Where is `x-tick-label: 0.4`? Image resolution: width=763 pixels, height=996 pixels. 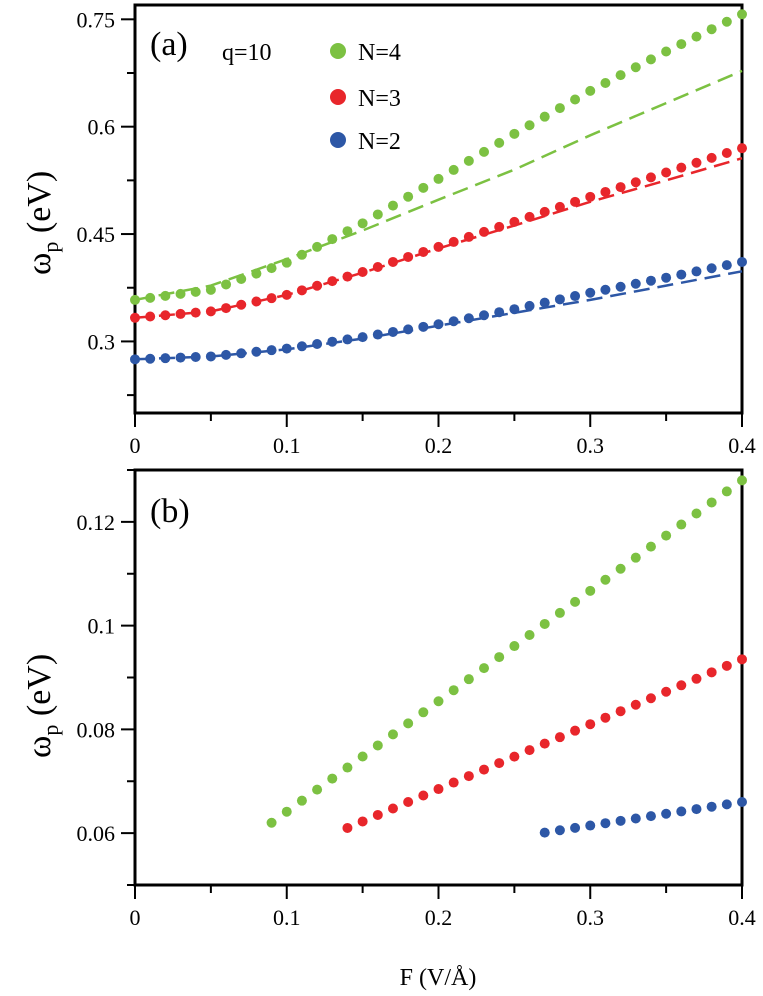 x-tick-label: 0.4 is located at coordinates (742, 917).